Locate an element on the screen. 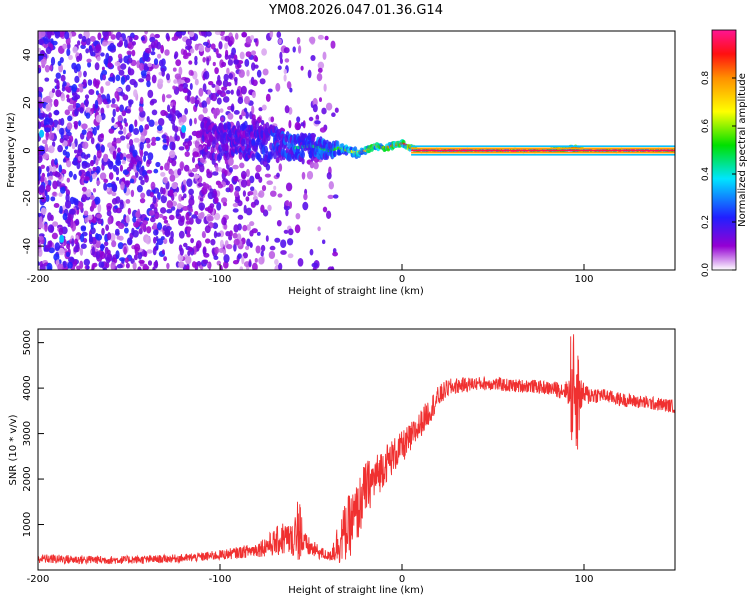 The image size is (750, 600). spectrogram-y-tick-label: 0 is located at coordinates (27, 150).